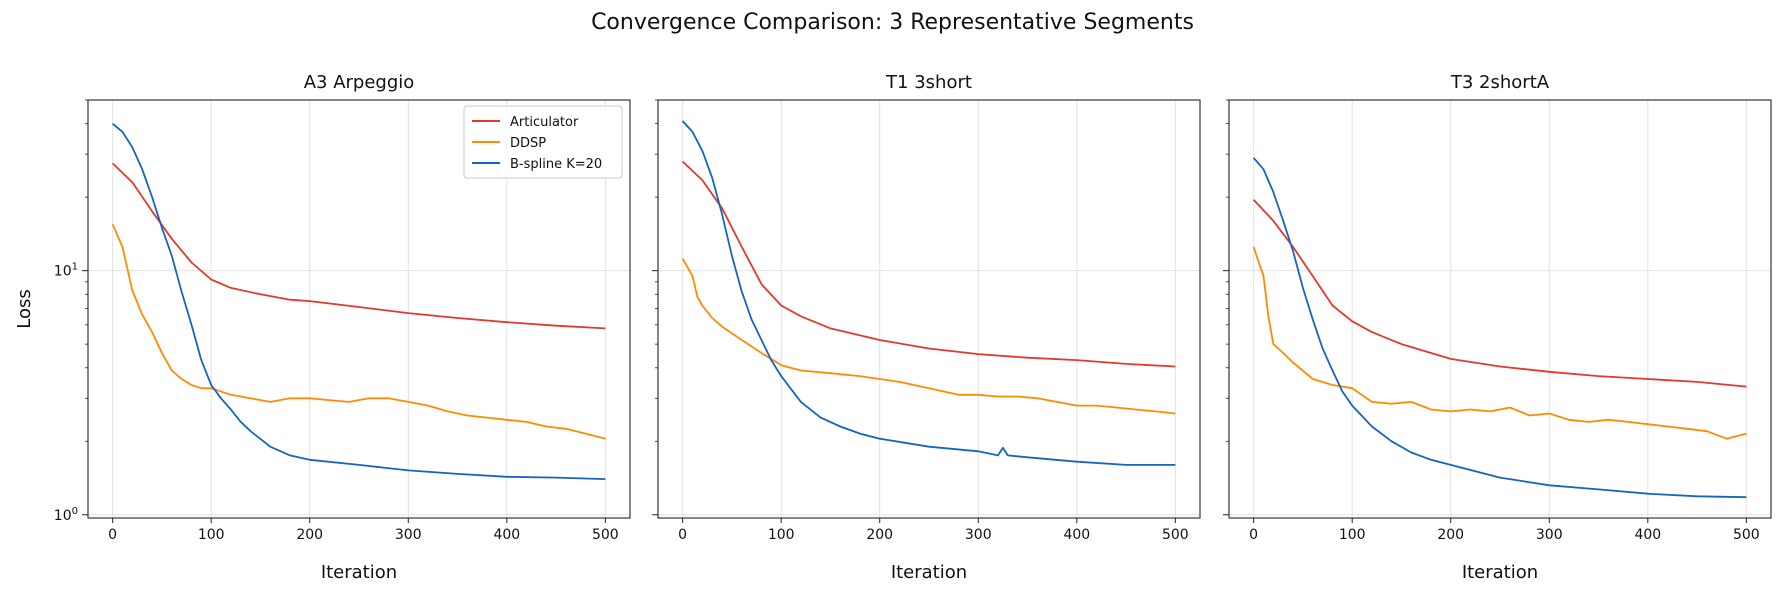  What do you see at coordinates (544, 122) in the screenshot?
I see `legend-label: Articulator` at bounding box center [544, 122].